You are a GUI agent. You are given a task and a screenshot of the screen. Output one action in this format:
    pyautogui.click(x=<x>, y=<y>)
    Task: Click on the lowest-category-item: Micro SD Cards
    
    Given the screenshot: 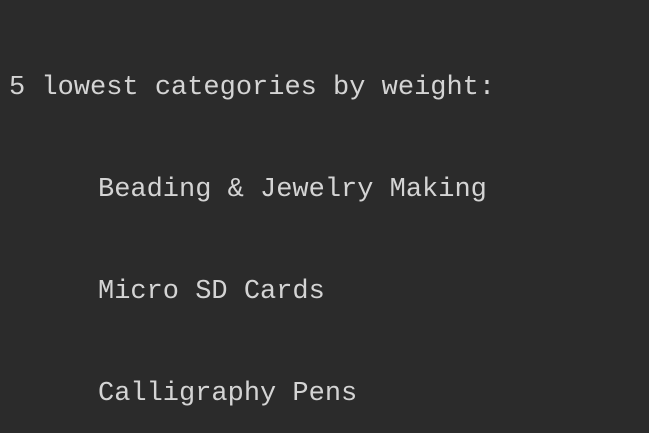 What is the action you would take?
    pyautogui.click(x=211, y=292)
    